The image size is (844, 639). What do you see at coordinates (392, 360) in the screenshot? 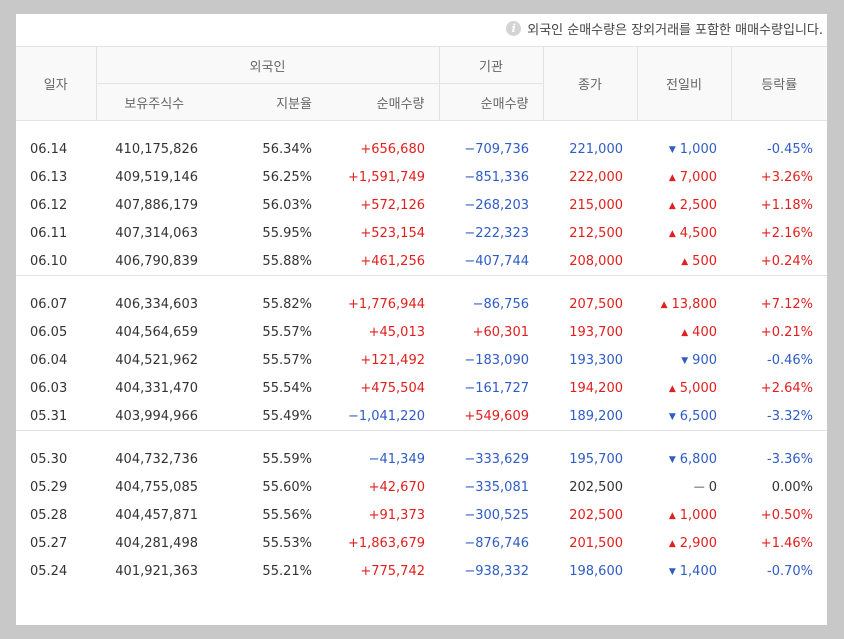
I see `cell-foreign-net: +121,492` at bounding box center [392, 360].